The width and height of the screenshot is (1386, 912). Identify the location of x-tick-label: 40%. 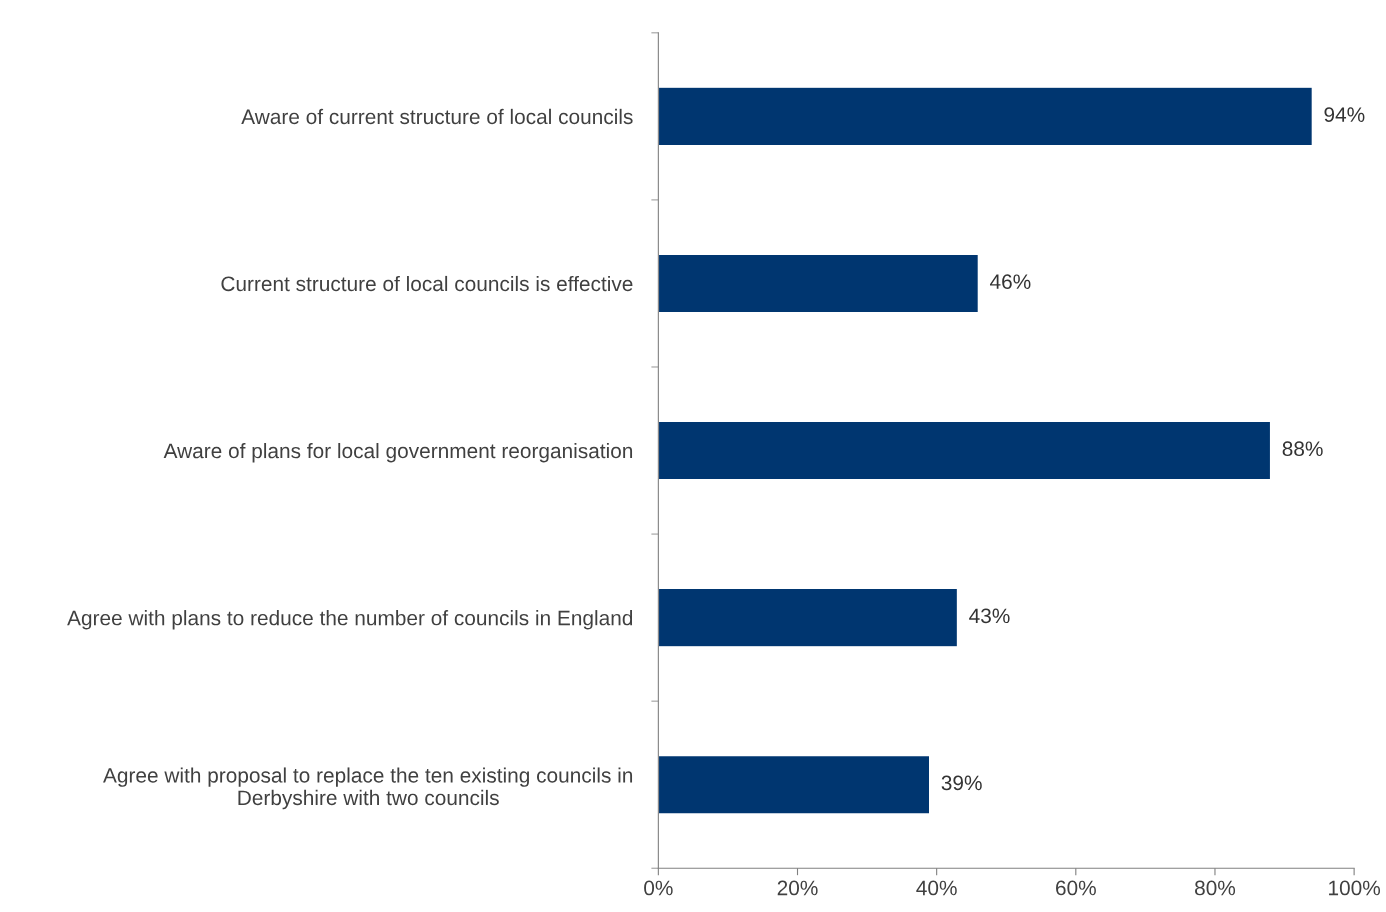
(936, 888).